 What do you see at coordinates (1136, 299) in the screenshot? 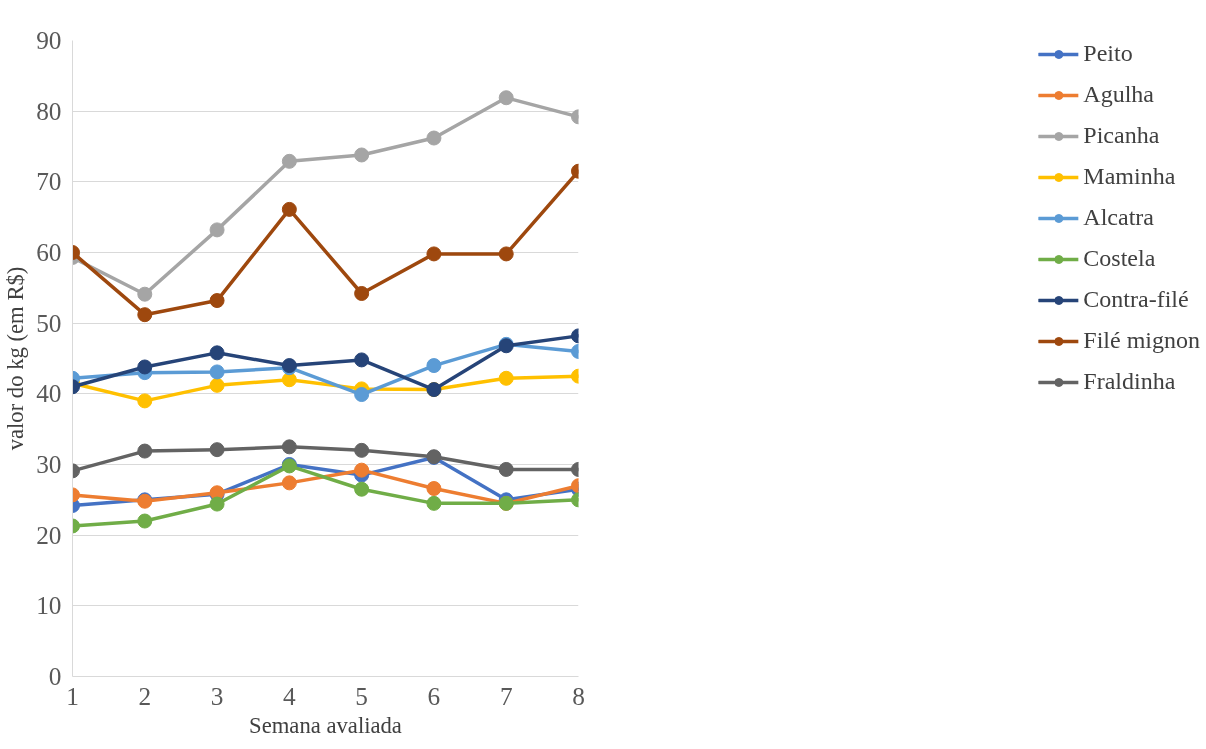
I see `legend-label: Contra-filé` at bounding box center [1136, 299].